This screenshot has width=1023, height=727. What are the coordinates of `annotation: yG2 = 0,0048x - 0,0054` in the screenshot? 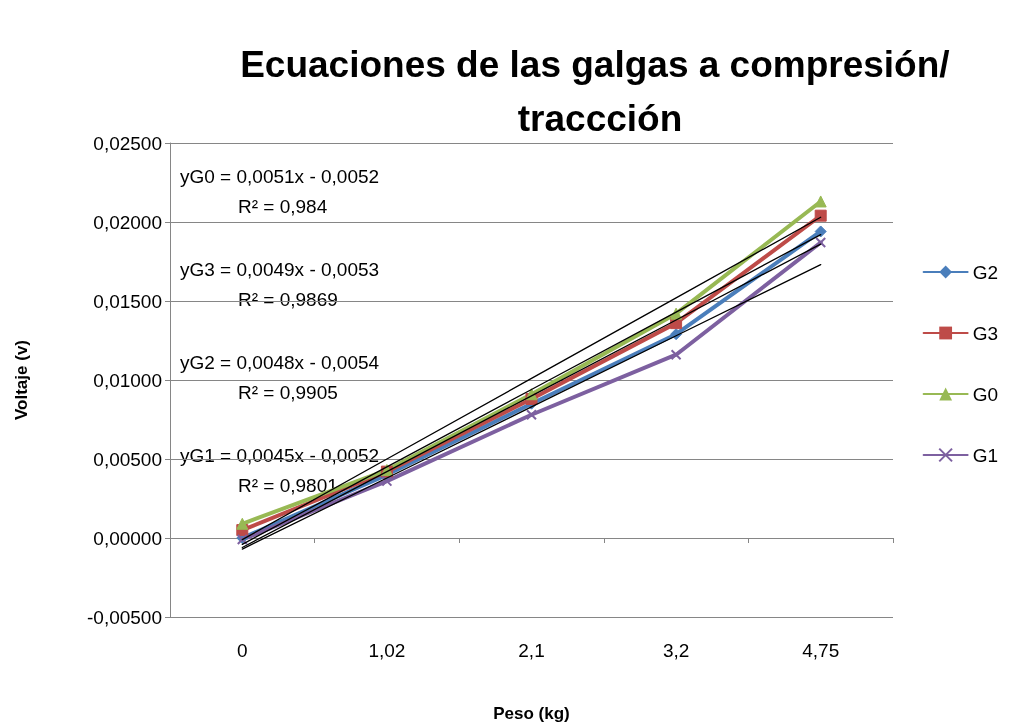 It's located at (280, 362).